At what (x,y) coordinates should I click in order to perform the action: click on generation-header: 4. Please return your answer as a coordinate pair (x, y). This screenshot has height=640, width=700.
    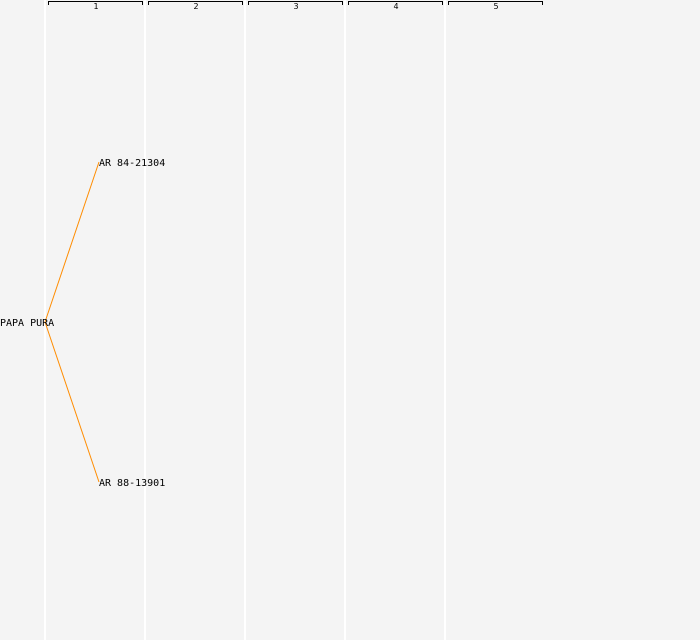
    Looking at the image, I should click on (395, 6).